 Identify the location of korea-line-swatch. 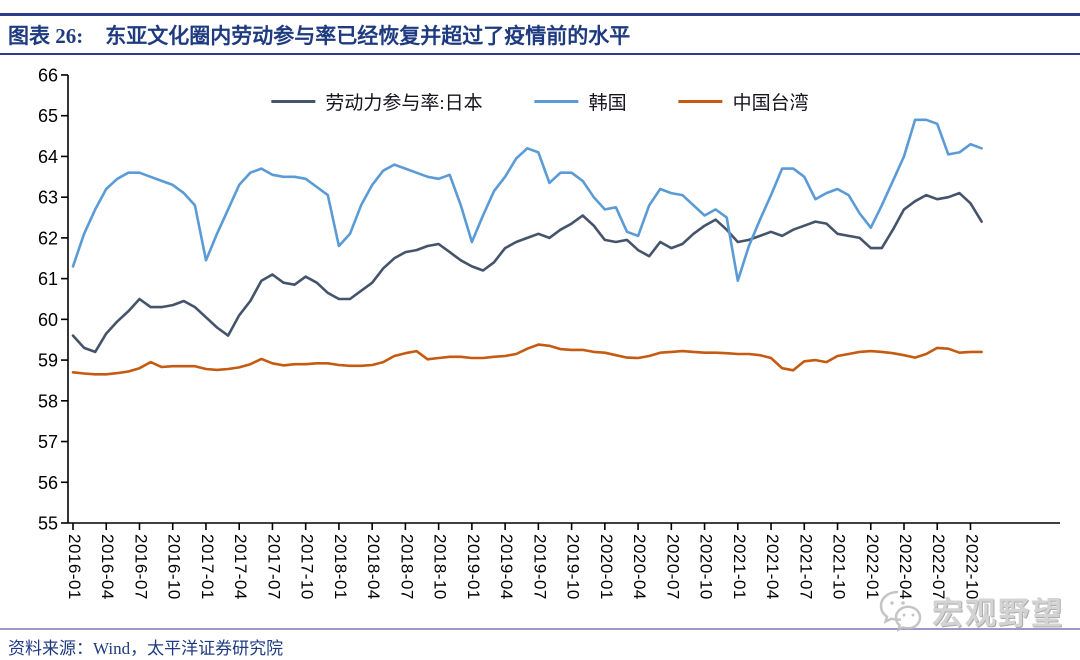
(556, 101).